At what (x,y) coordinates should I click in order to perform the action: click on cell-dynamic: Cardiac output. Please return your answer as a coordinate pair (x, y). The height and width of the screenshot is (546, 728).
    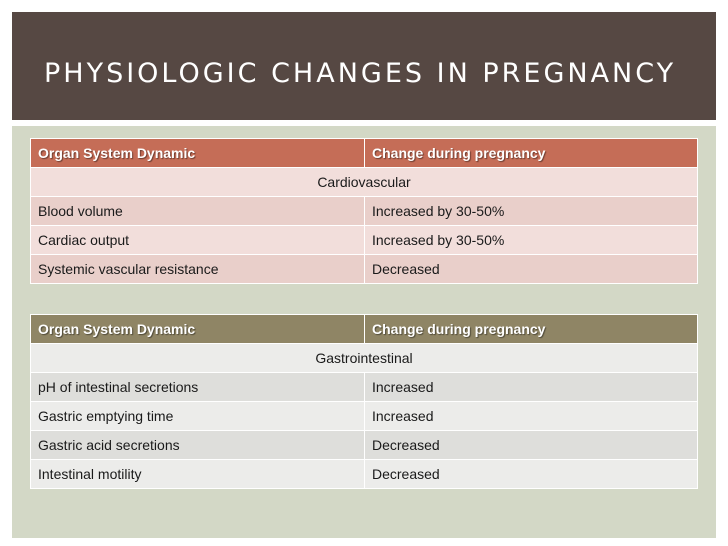
    Looking at the image, I should click on (197, 240).